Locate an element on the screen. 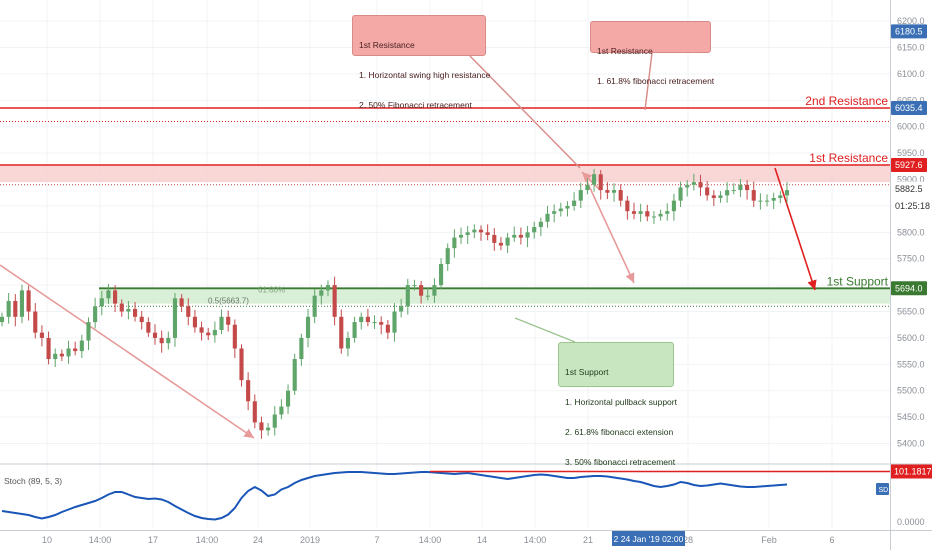 Image resolution: width=932 pixels, height=555 pixels. time-tick: 21 is located at coordinates (588, 540).